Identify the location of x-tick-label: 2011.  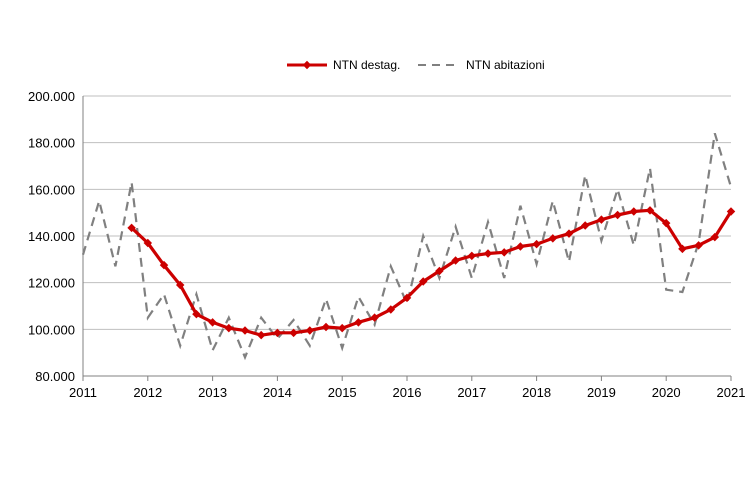
(83, 392).